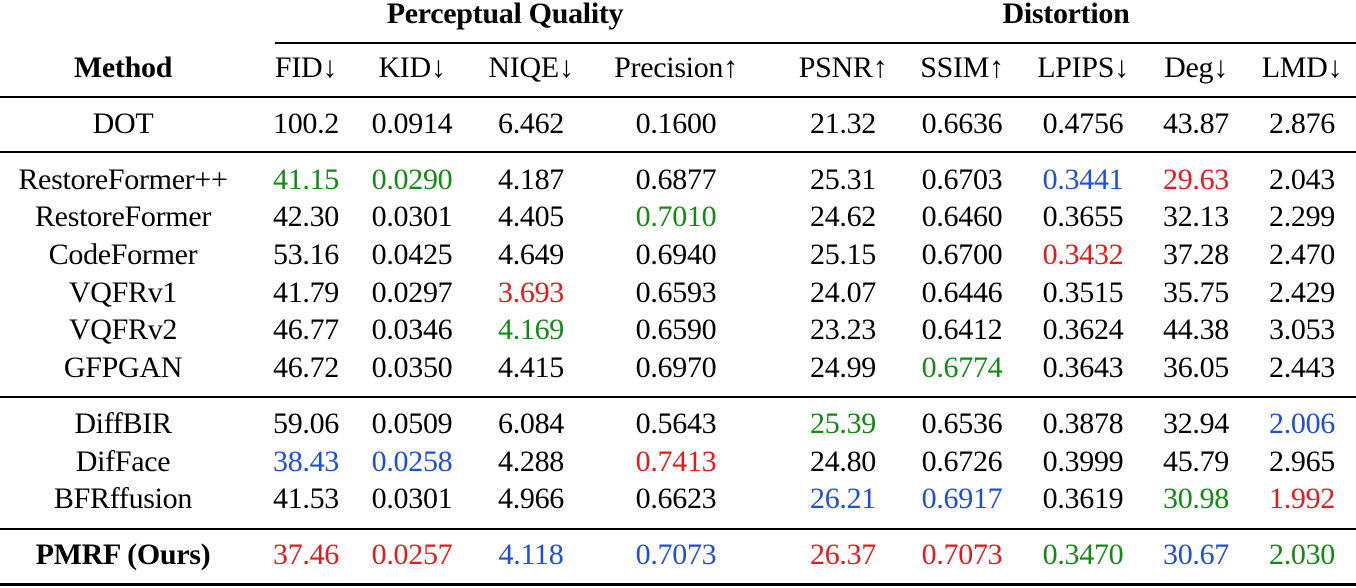 This screenshot has height=588, width=1356. What do you see at coordinates (1302, 292) in the screenshot?
I see `table-cell: 2.429` at bounding box center [1302, 292].